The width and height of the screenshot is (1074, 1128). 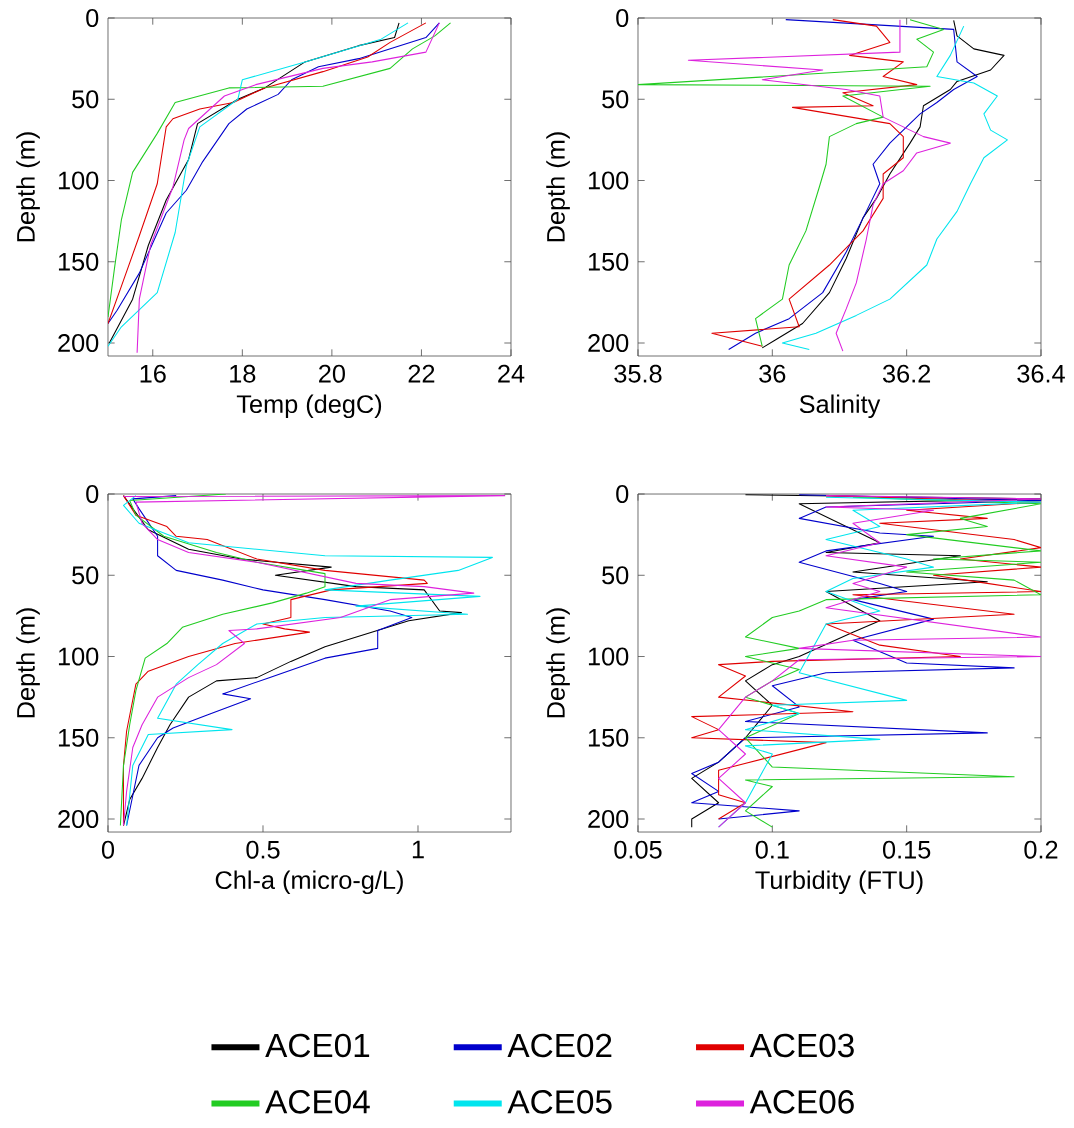 What do you see at coordinates (153, 373) in the screenshot?
I see `x-tick-label: 16` at bounding box center [153, 373].